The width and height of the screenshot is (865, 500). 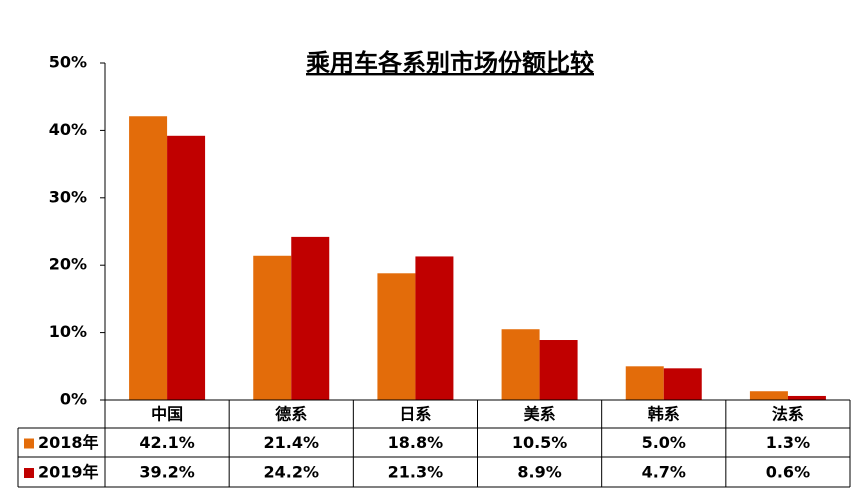 What do you see at coordinates (416, 442) in the screenshot?
I see `value-label: 18.8%` at bounding box center [416, 442].